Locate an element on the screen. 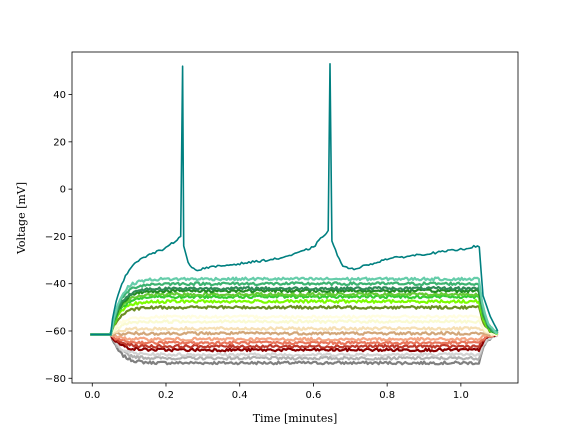 The image size is (576, 432). y-tick-label: 20 is located at coordinates (59, 142).